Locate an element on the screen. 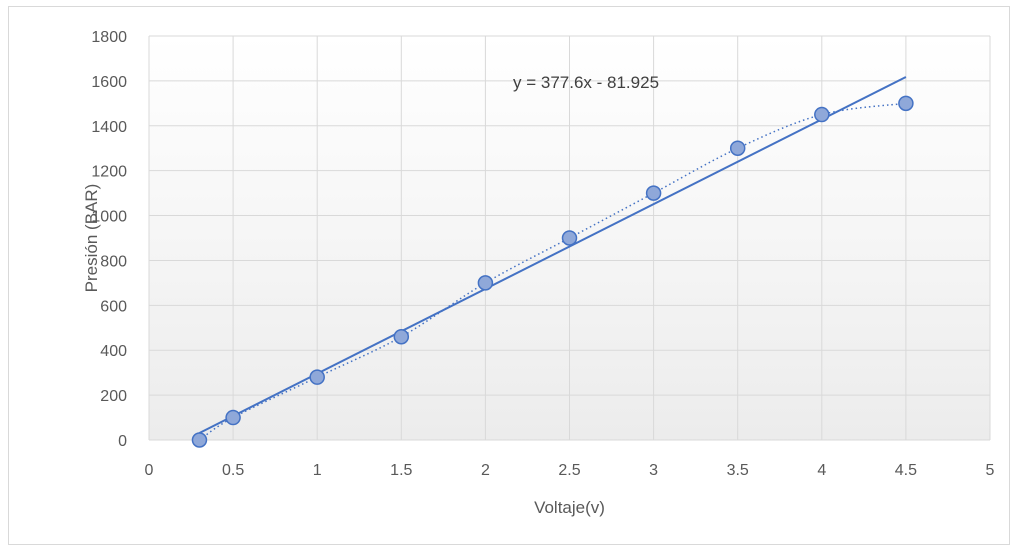  x-axis-ticks: 0 0.5 1 1.5 2 2.5 3 3.5 4 4.5 5 is located at coordinates (570, 470).